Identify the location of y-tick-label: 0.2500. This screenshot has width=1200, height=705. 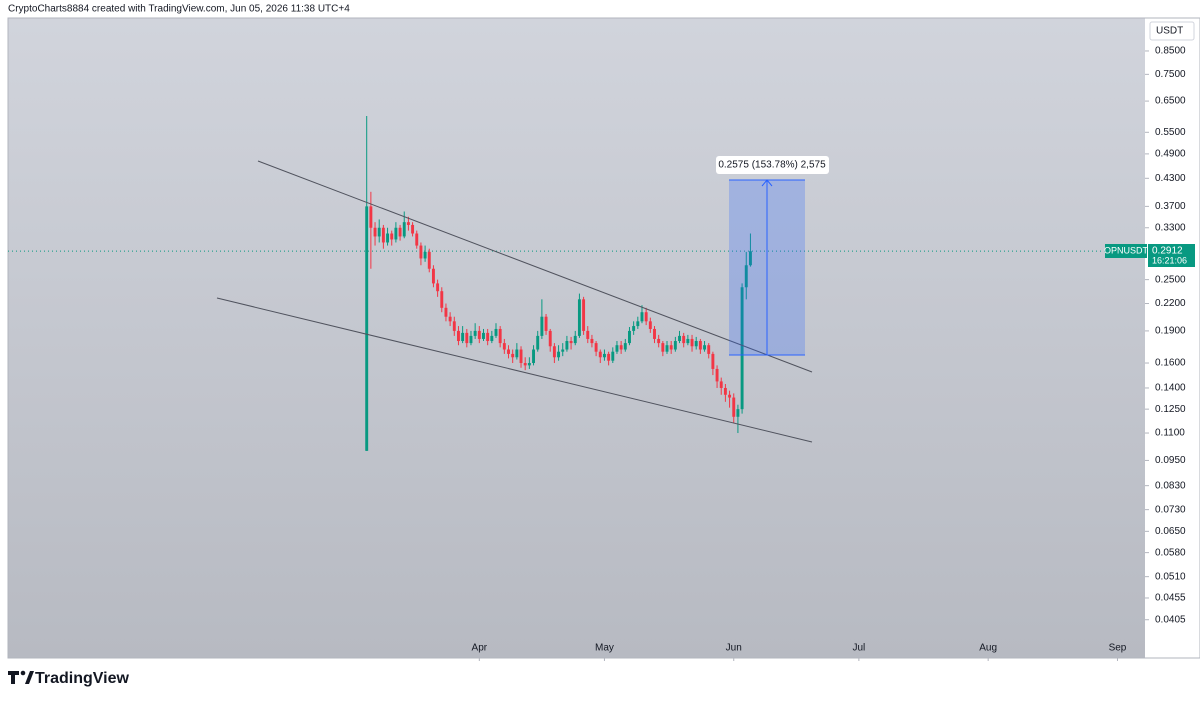
(1170, 279).